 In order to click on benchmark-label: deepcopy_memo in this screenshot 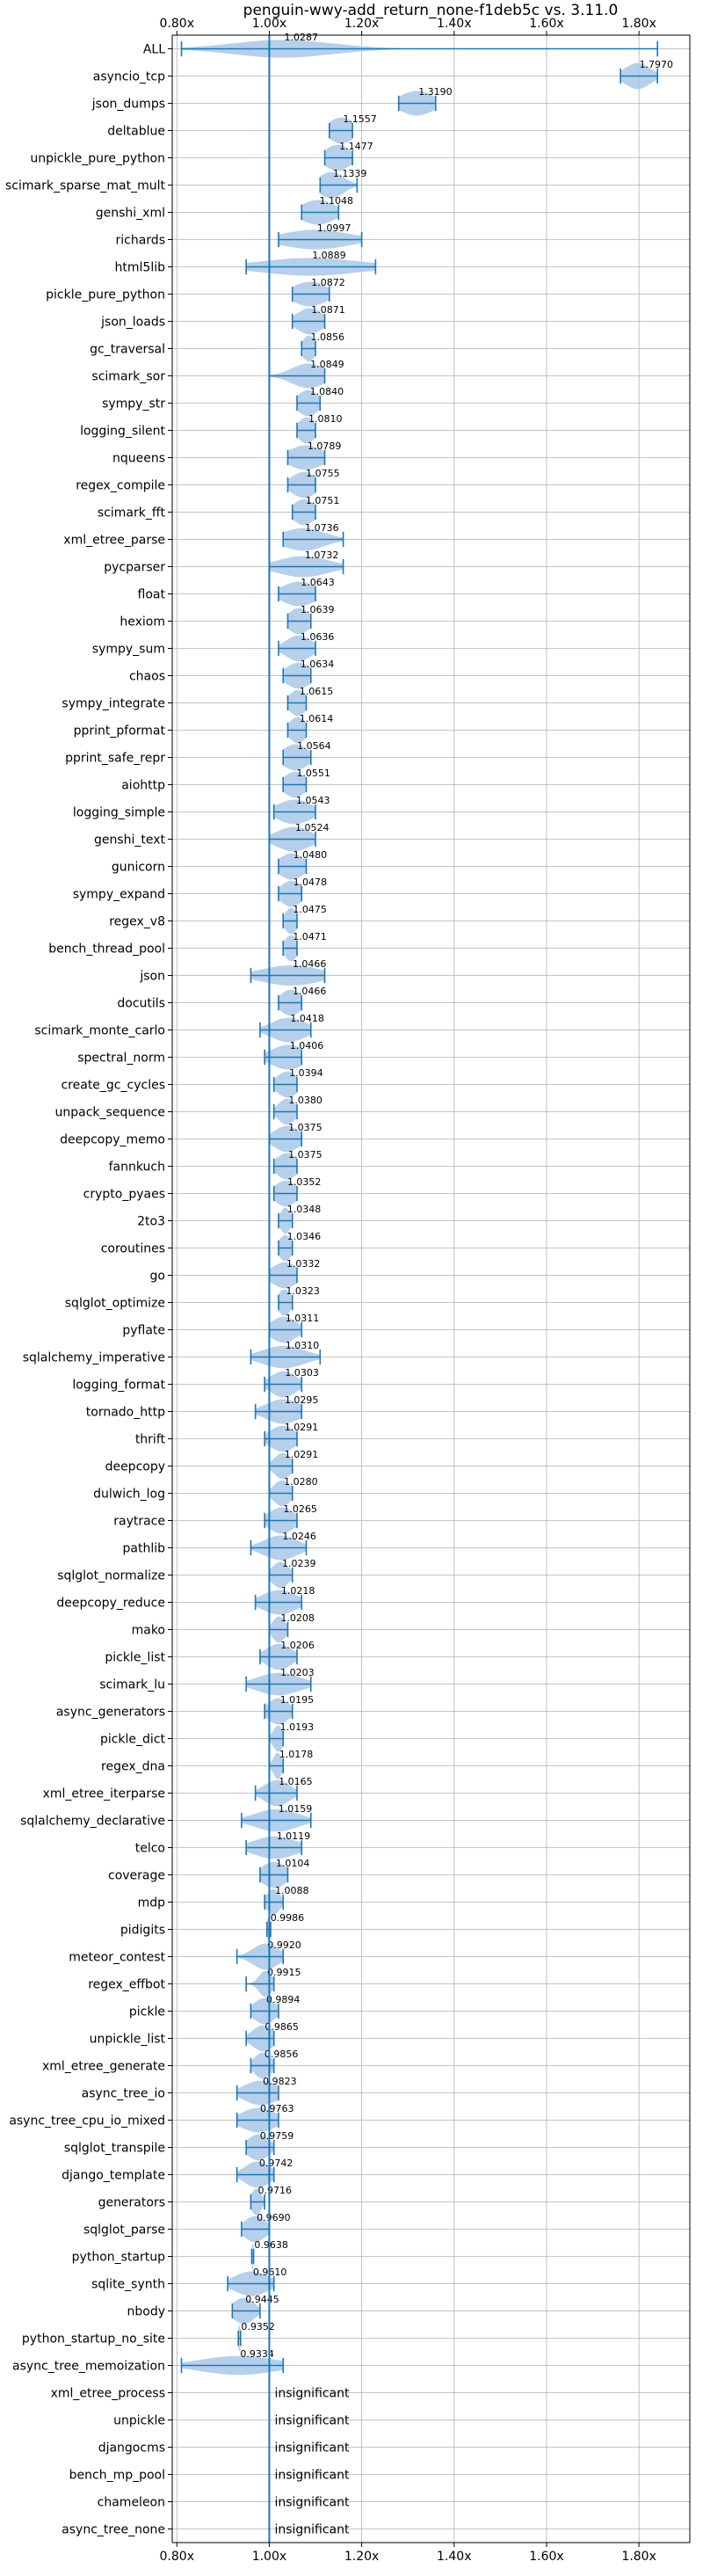, I will do `click(113, 1140)`.